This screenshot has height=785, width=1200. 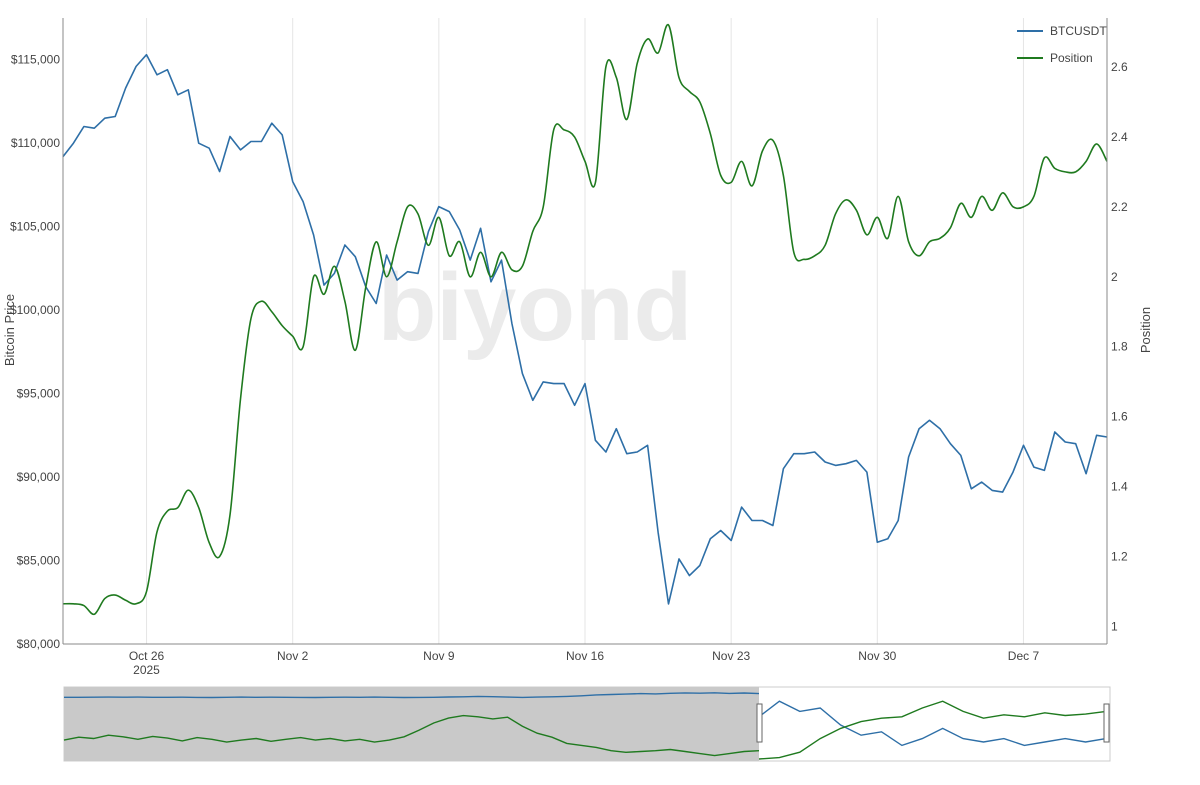 I want to click on y-left-tick-label: $95,000, so click(x=39, y=394).